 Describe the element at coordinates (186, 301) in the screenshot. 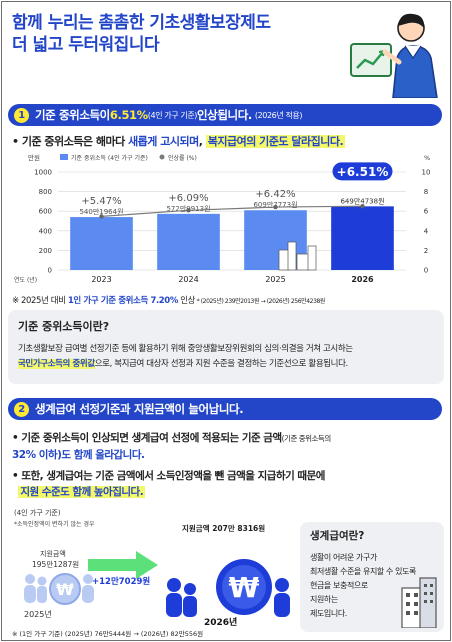

I see `note-text-c: 인상` at that location.